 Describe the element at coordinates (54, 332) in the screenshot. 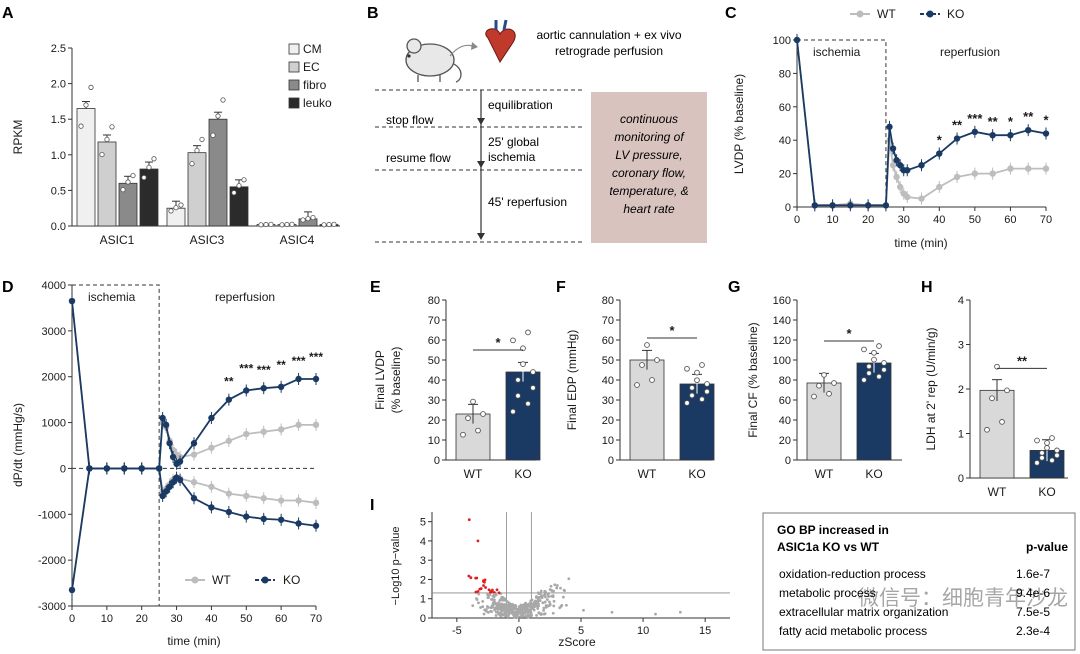

I see `panel-d-y-tick-label: 3000` at that location.